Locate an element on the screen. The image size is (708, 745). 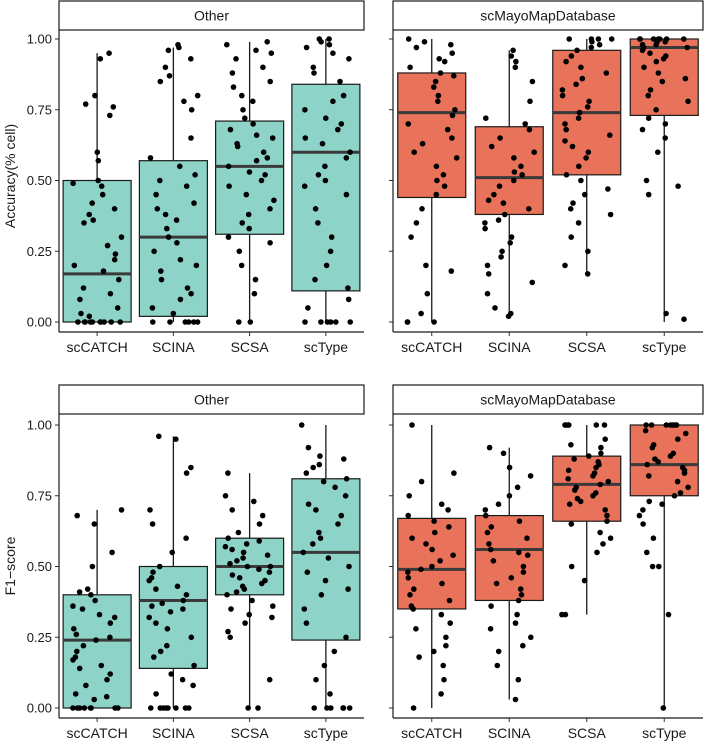
panel-title: scMayoMapDatabase is located at coordinates (548, 16).